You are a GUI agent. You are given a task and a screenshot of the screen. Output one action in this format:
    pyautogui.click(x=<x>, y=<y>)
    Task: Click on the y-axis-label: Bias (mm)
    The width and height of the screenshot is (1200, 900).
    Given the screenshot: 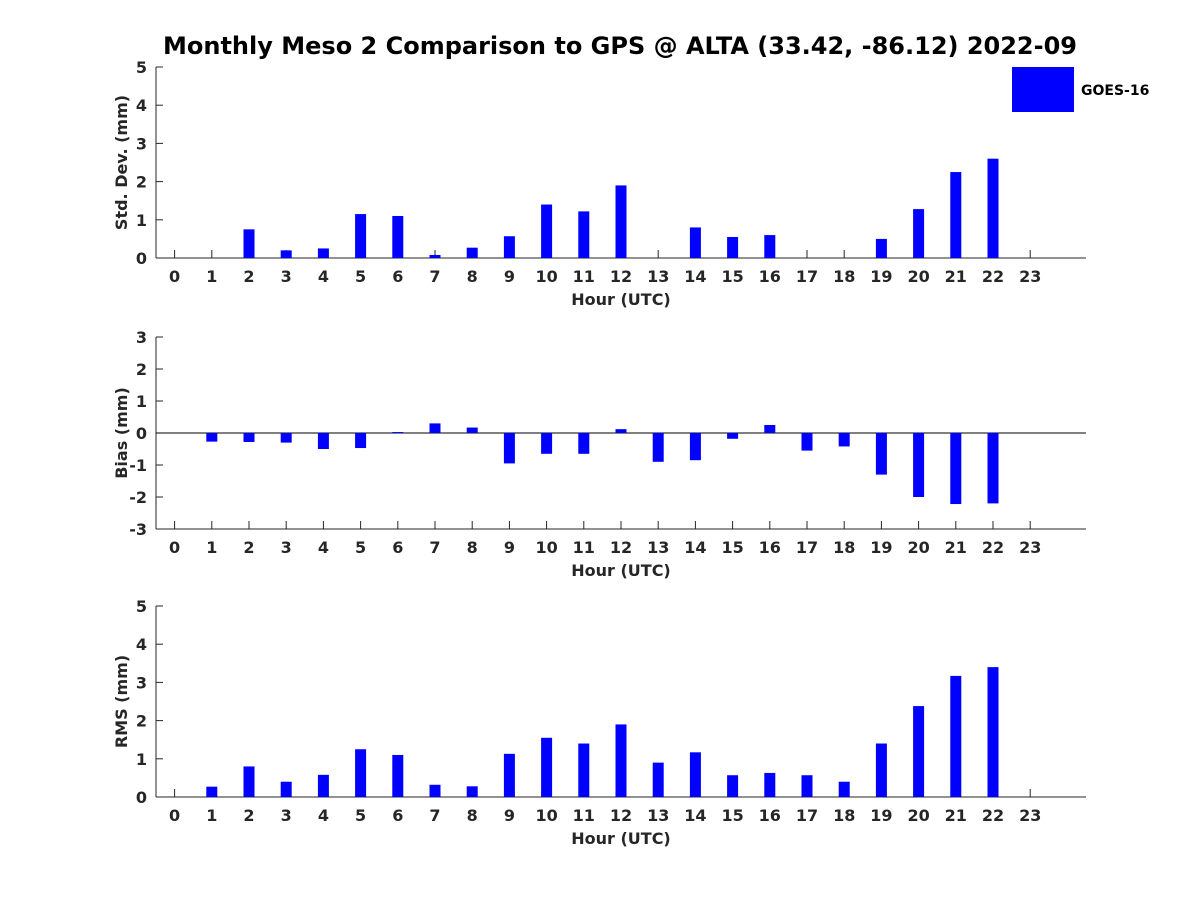 What is the action you would take?
    pyautogui.click(x=121, y=433)
    